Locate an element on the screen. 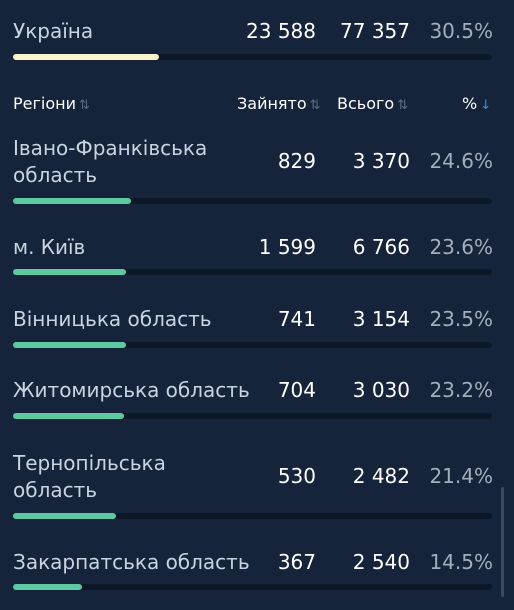 This screenshot has width=514, height=610. region-percent-value: 21.4% is located at coordinates (461, 476).